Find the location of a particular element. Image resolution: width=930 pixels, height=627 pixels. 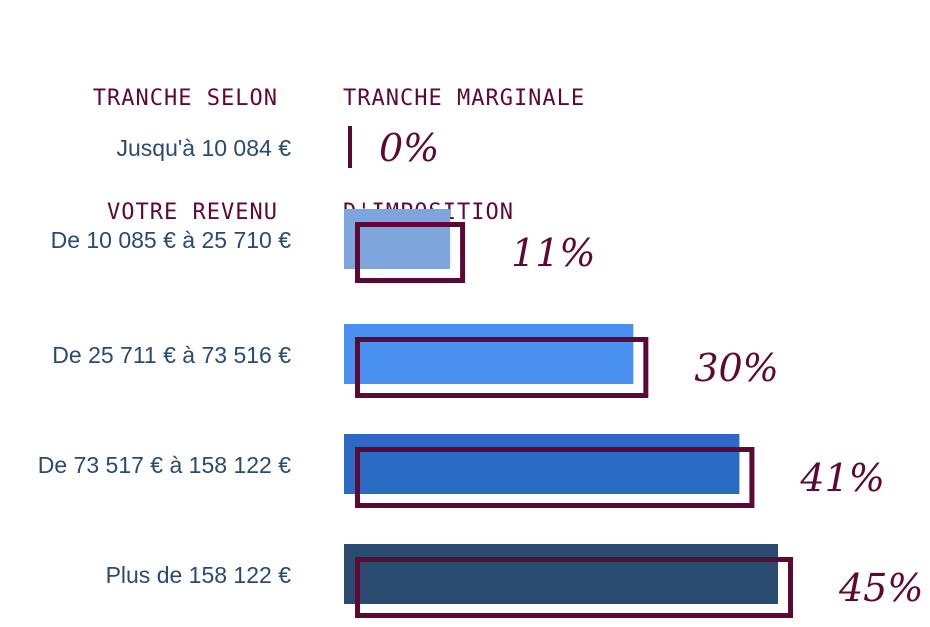

marginal-rate-header-line1: TRANCHE MARGINALE is located at coordinates (464, 98).